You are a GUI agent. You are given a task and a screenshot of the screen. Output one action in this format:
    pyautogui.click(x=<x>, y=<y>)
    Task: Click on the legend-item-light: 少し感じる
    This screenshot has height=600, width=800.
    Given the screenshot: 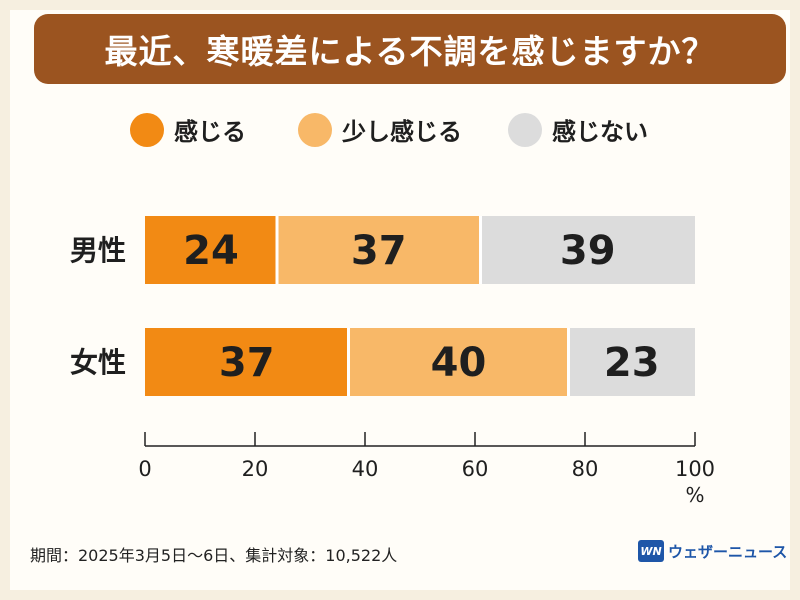 What is the action you would take?
    pyautogui.click(x=380, y=129)
    